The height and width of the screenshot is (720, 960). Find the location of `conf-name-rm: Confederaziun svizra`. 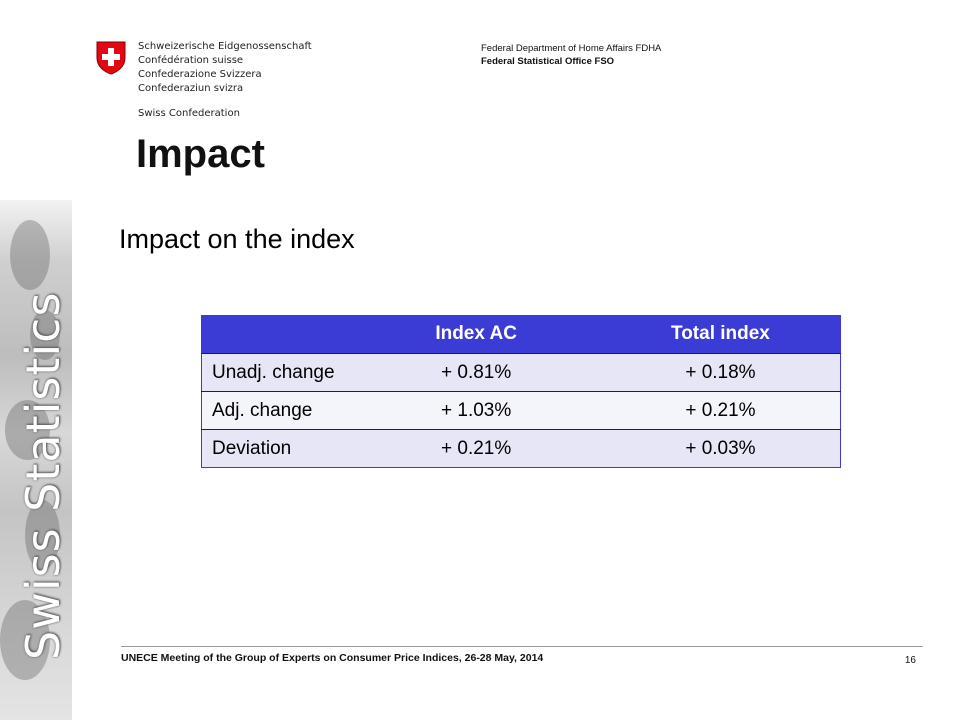

conf-name-rm: Confederaziun svizra is located at coordinates (191, 88).